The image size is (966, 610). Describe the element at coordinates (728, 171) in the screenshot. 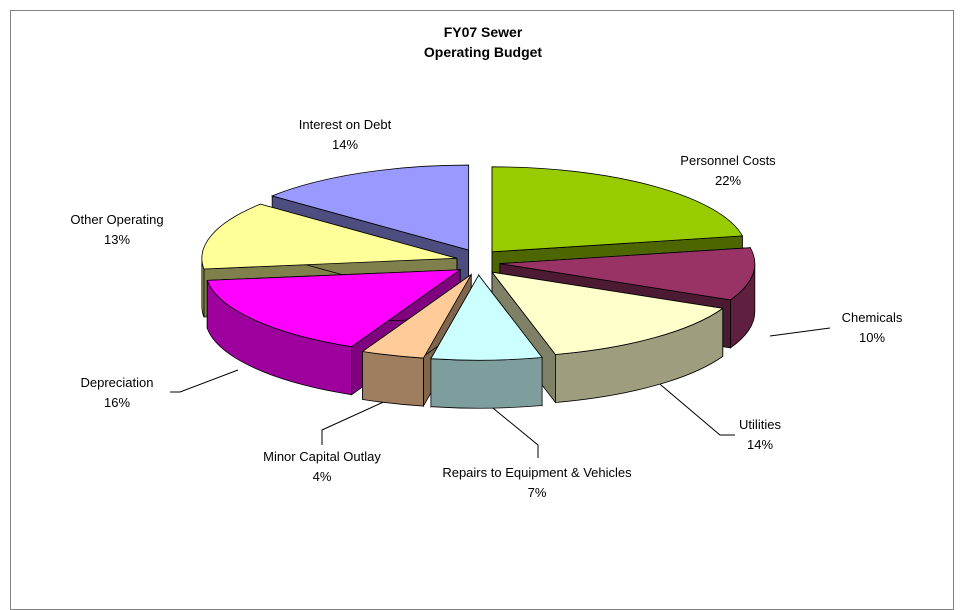

I see `data-label: Personnel Costs 22%` at that location.